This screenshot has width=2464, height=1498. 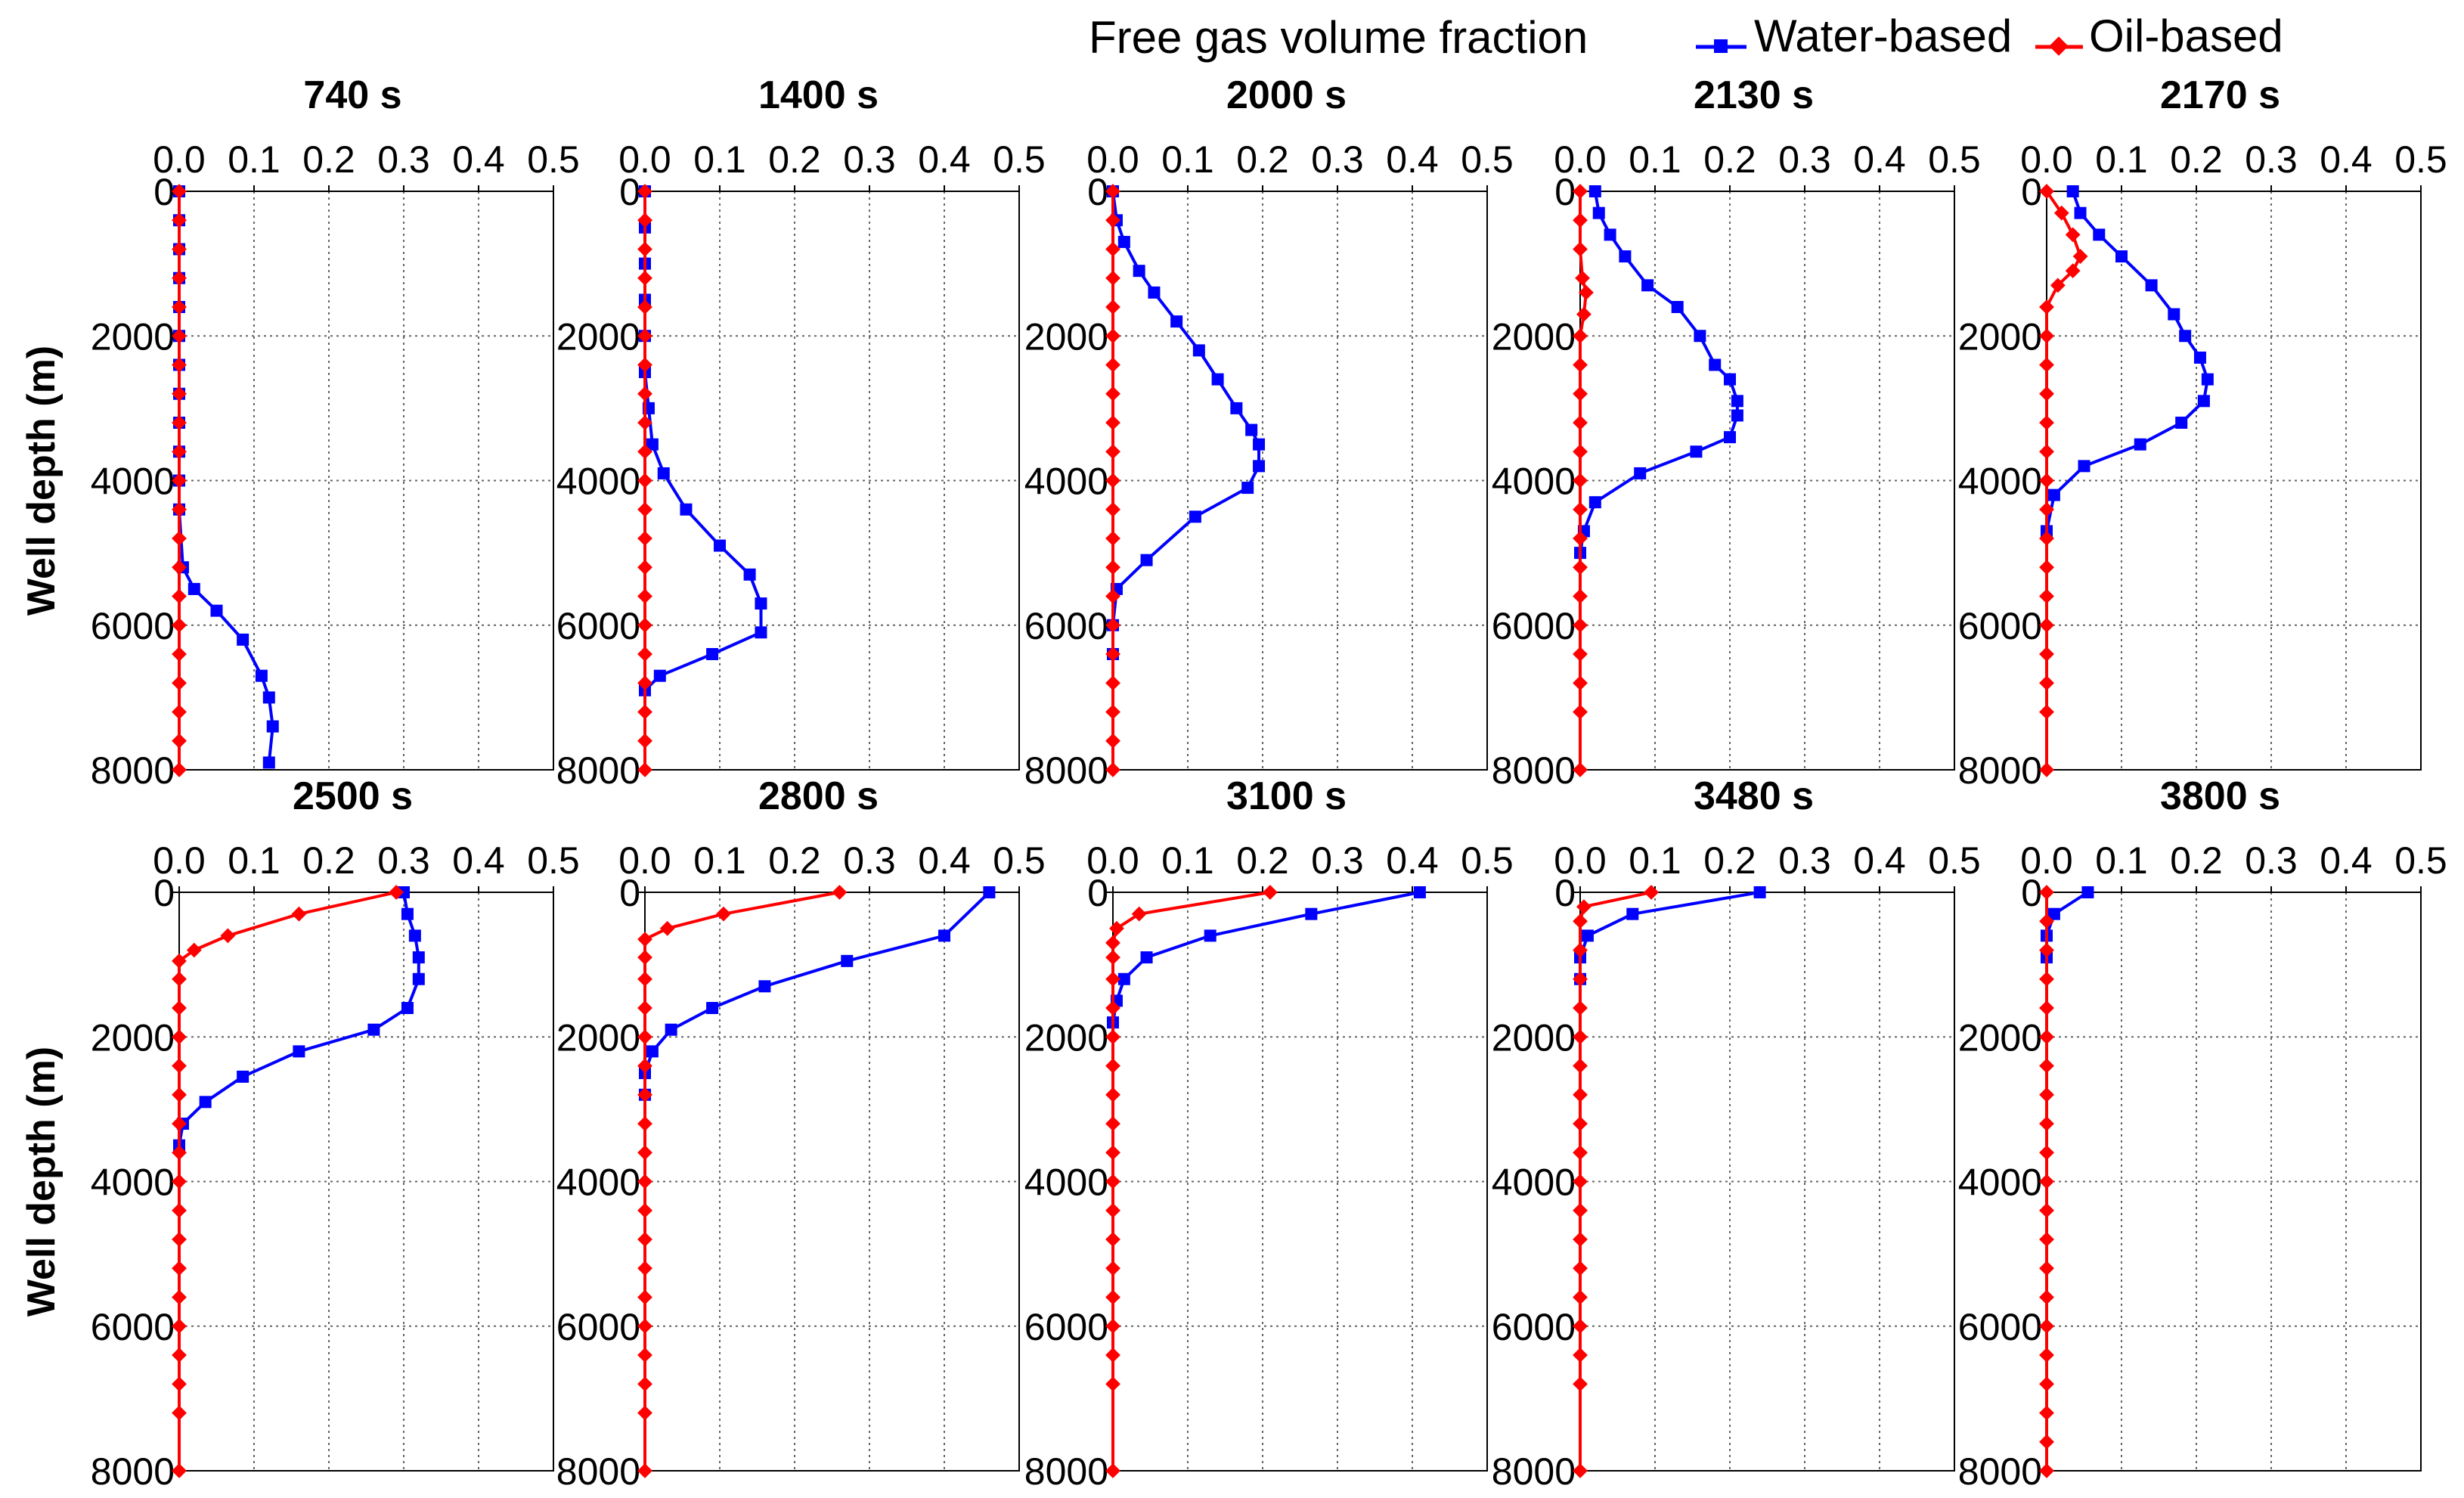 I want to click on water-based-series, so click(x=1658, y=373).